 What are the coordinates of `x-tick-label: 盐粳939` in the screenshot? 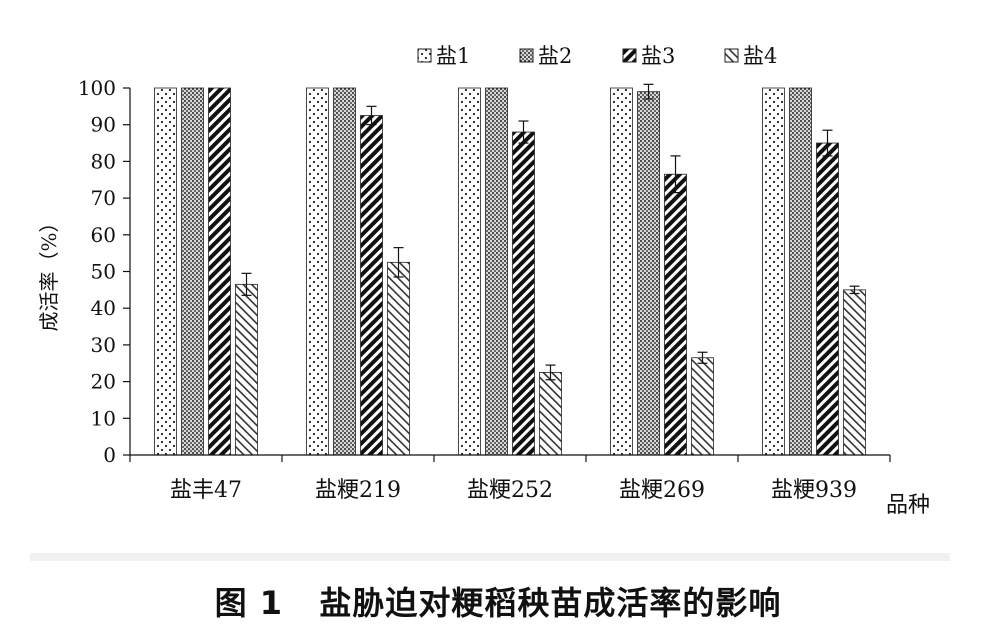 It's located at (814, 490).